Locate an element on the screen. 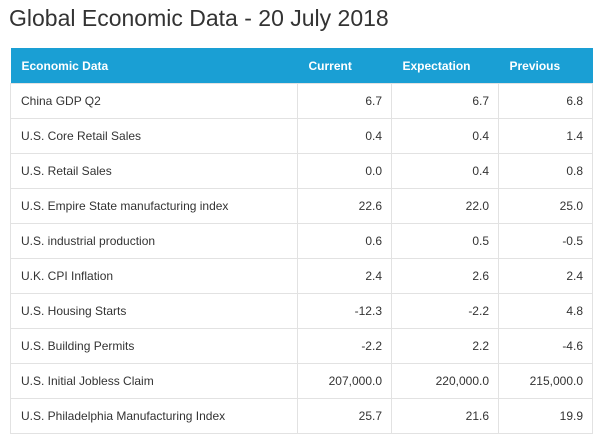 This screenshot has width=606, height=445. expectation-value: 6.7 is located at coordinates (445, 101).